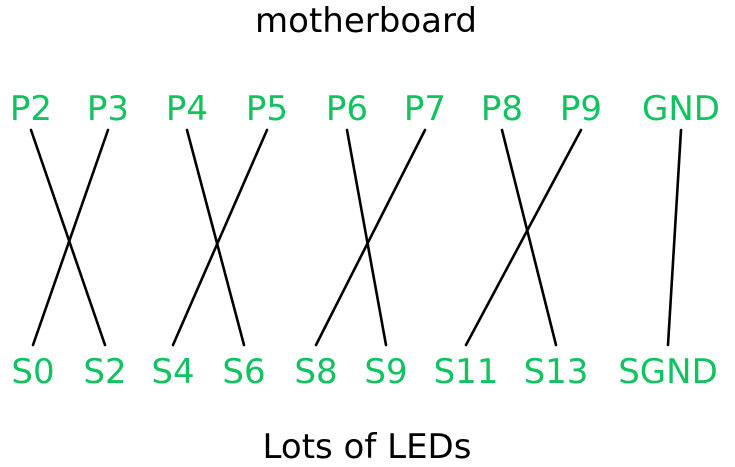 Image resolution: width=735 pixels, height=467 pixels. Describe the element at coordinates (31, 109) in the screenshot. I see `top-pin-p2: P2` at that location.